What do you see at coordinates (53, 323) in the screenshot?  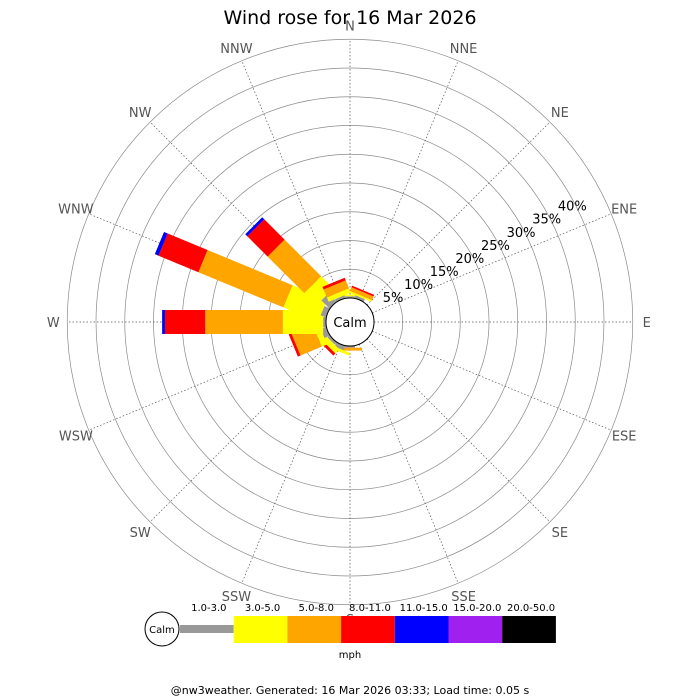 I see `direction-label-w: W` at bounding box center [53, 323].